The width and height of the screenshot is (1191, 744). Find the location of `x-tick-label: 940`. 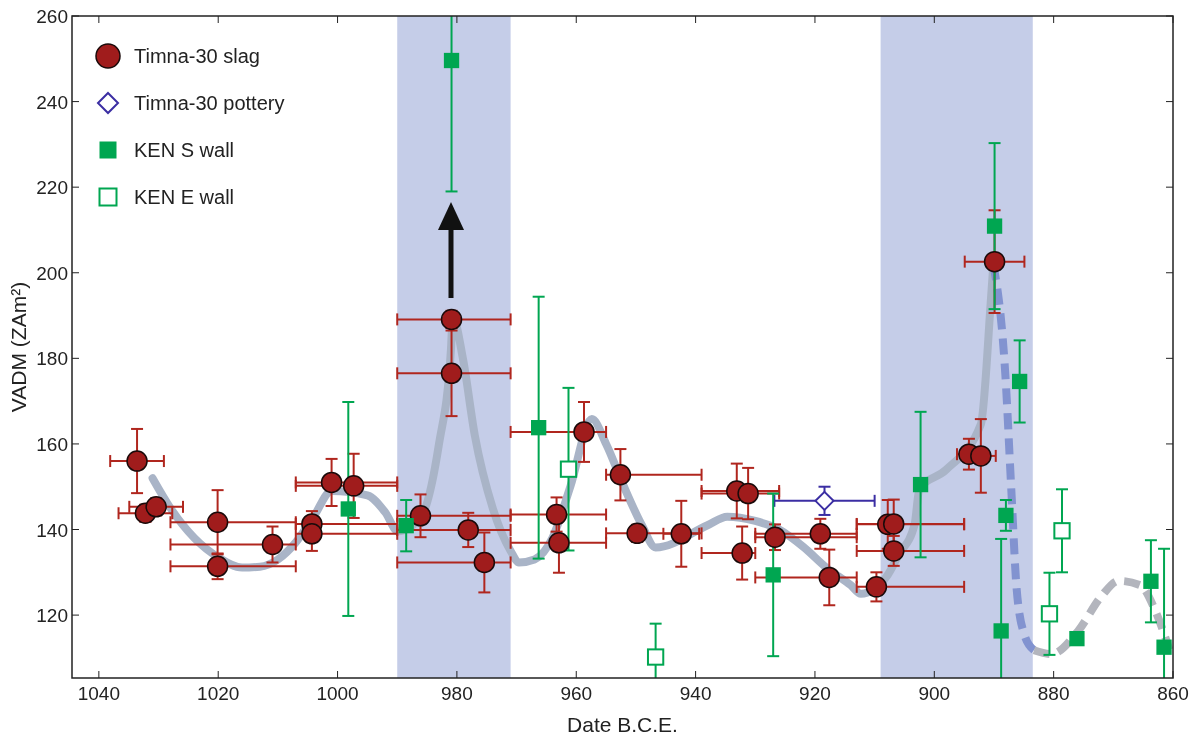

x-tick-label: 940 is located at coordinates (695, 693).